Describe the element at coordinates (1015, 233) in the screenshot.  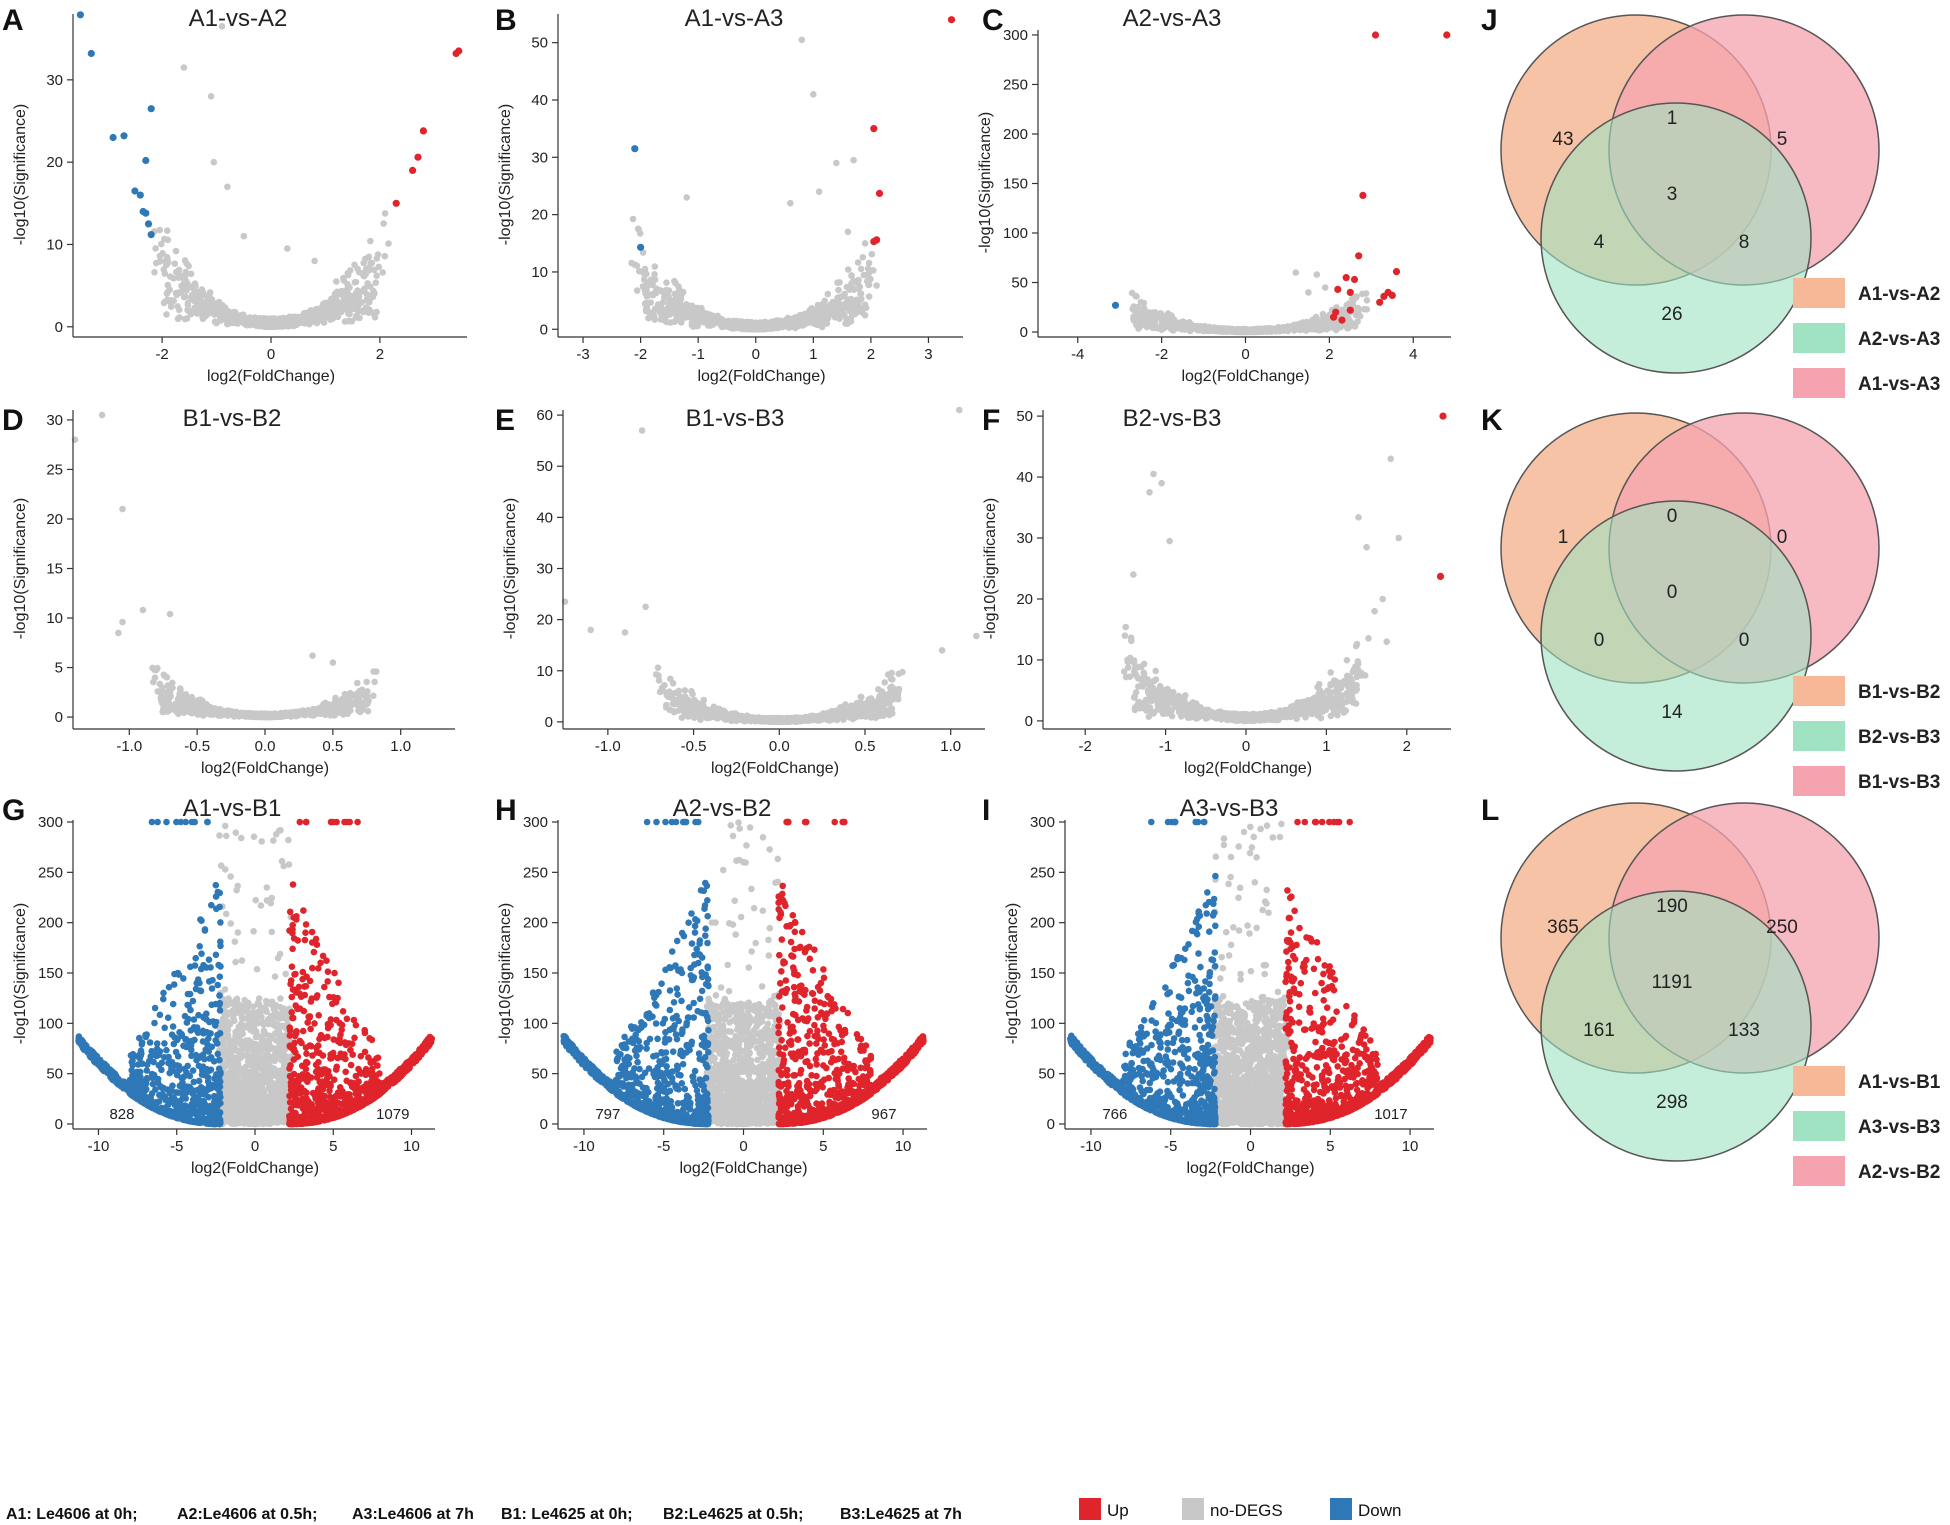
I see `y-tick-label: 100` at that location.